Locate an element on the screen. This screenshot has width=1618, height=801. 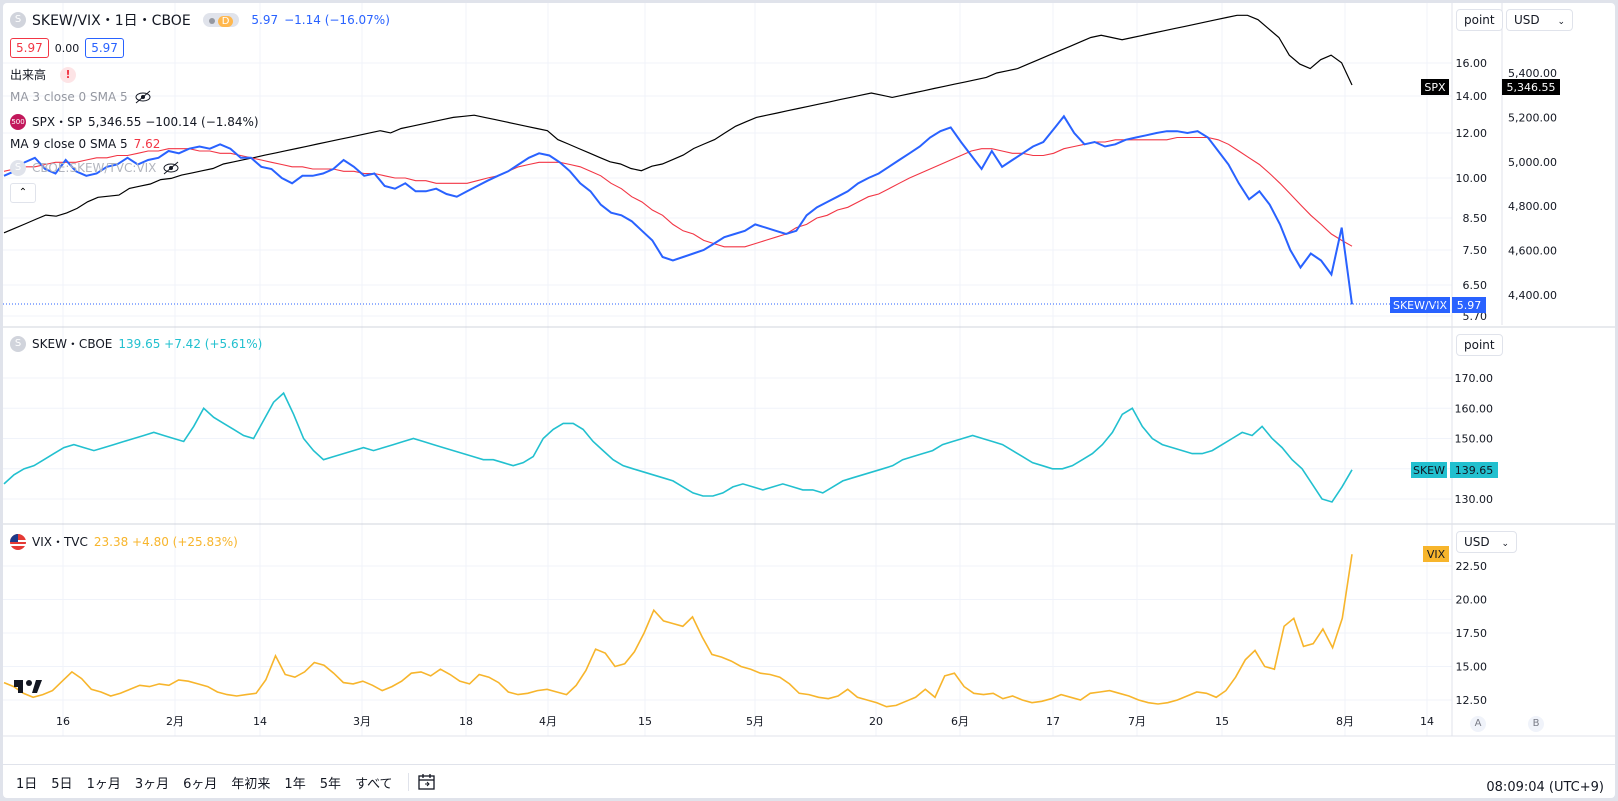
clock-readout: 08:09:04 (UTC+9) is located at coordinates (1545, 787).